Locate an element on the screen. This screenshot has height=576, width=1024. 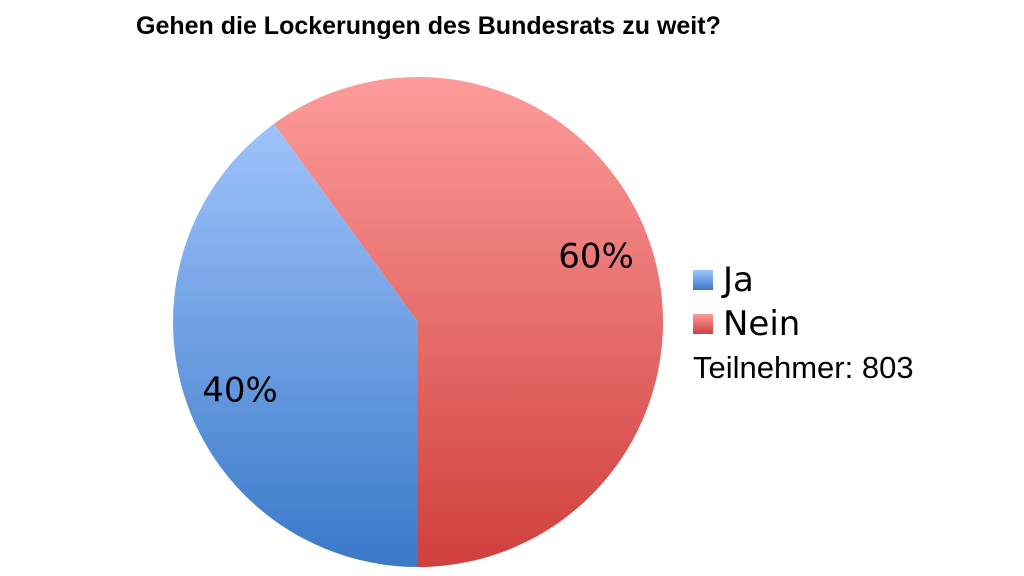
legend-swatch-nein is located at coordinates (703, 324).